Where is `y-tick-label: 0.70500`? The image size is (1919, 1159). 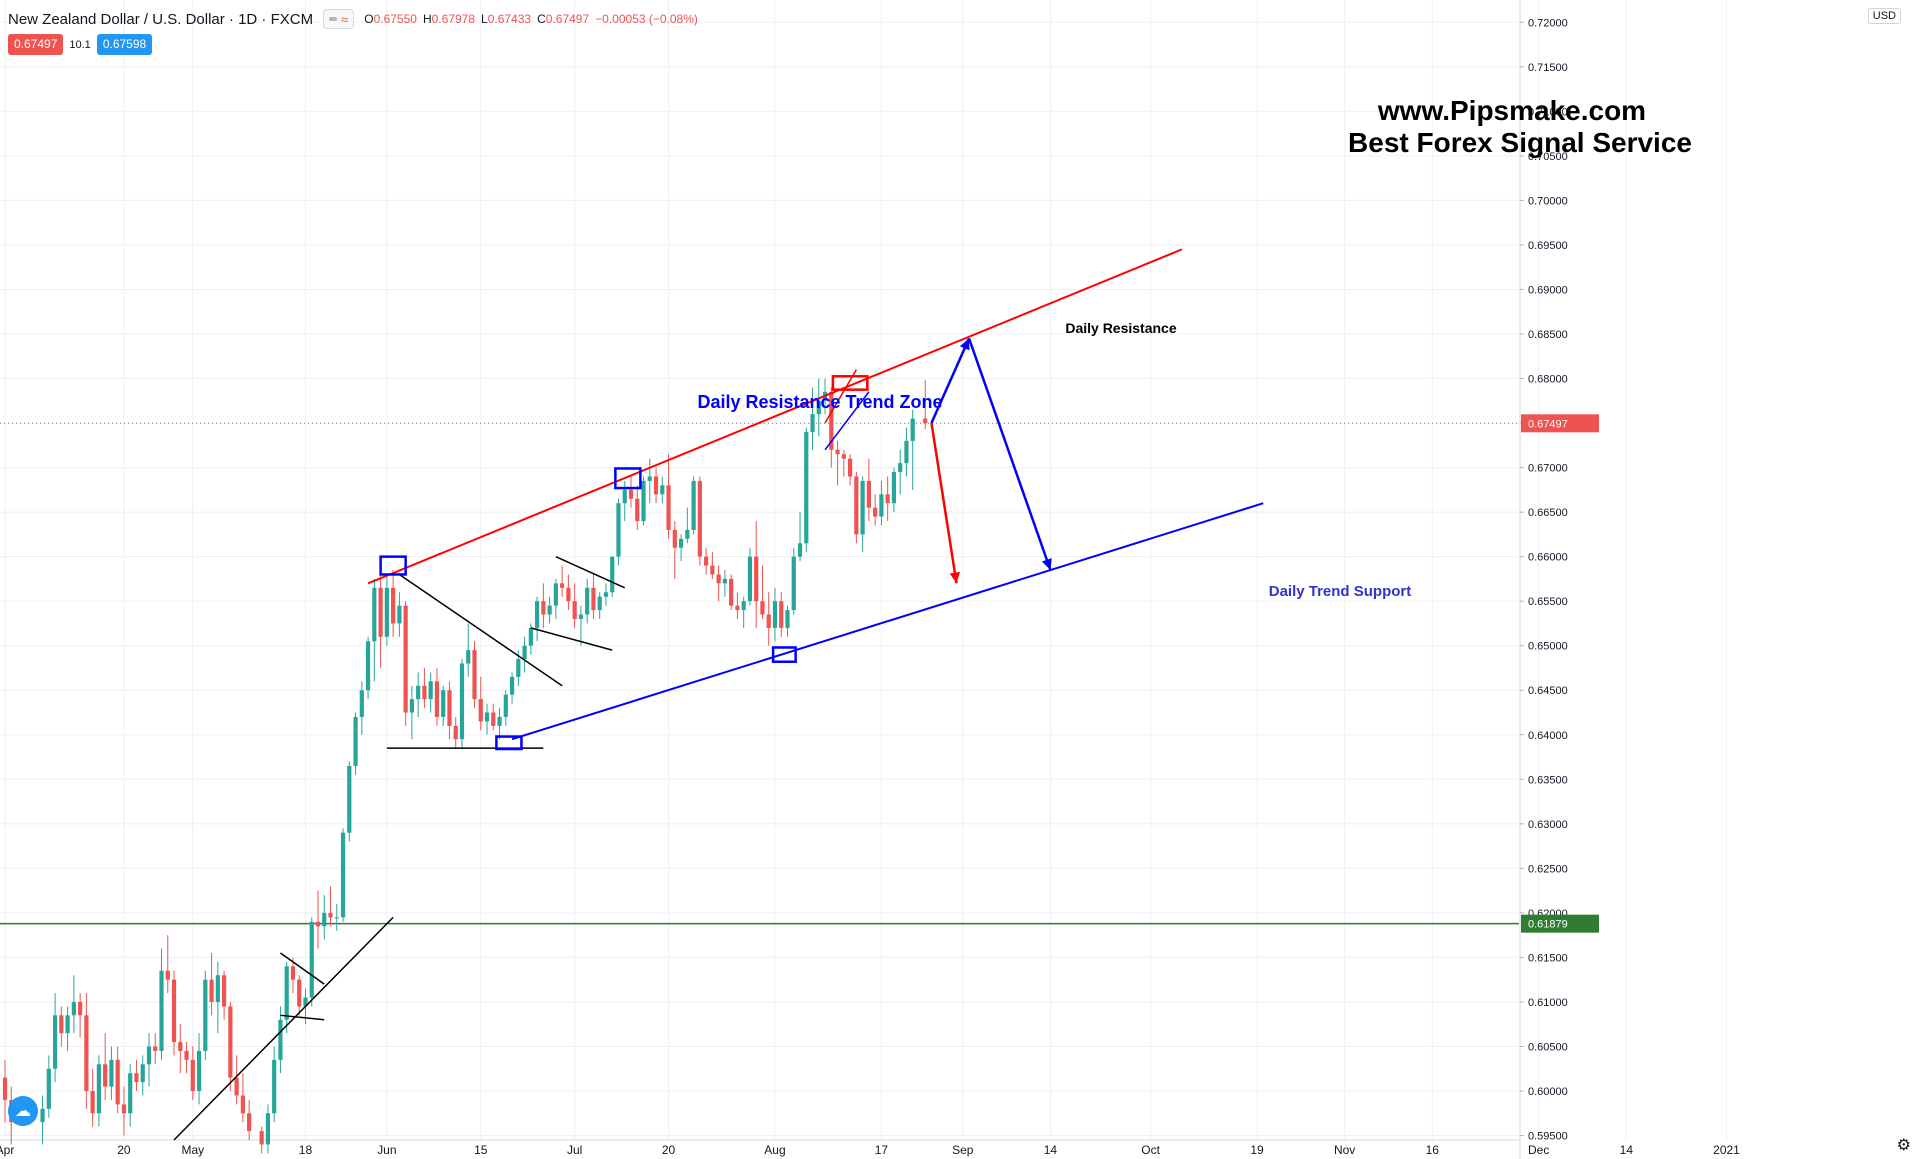
y-tick-label: 0.70500 is located at coordinates (1548, 157).